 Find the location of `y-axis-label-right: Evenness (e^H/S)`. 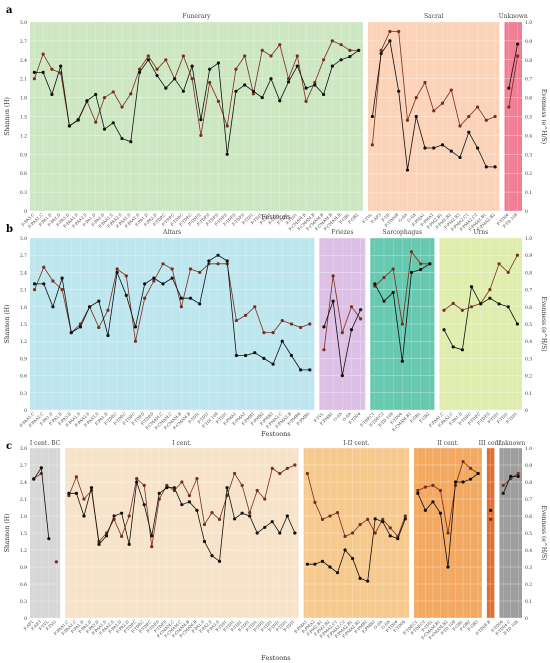

y-axis-label-right: Evenness (e^H/S) is located at coordinates (543, 116).